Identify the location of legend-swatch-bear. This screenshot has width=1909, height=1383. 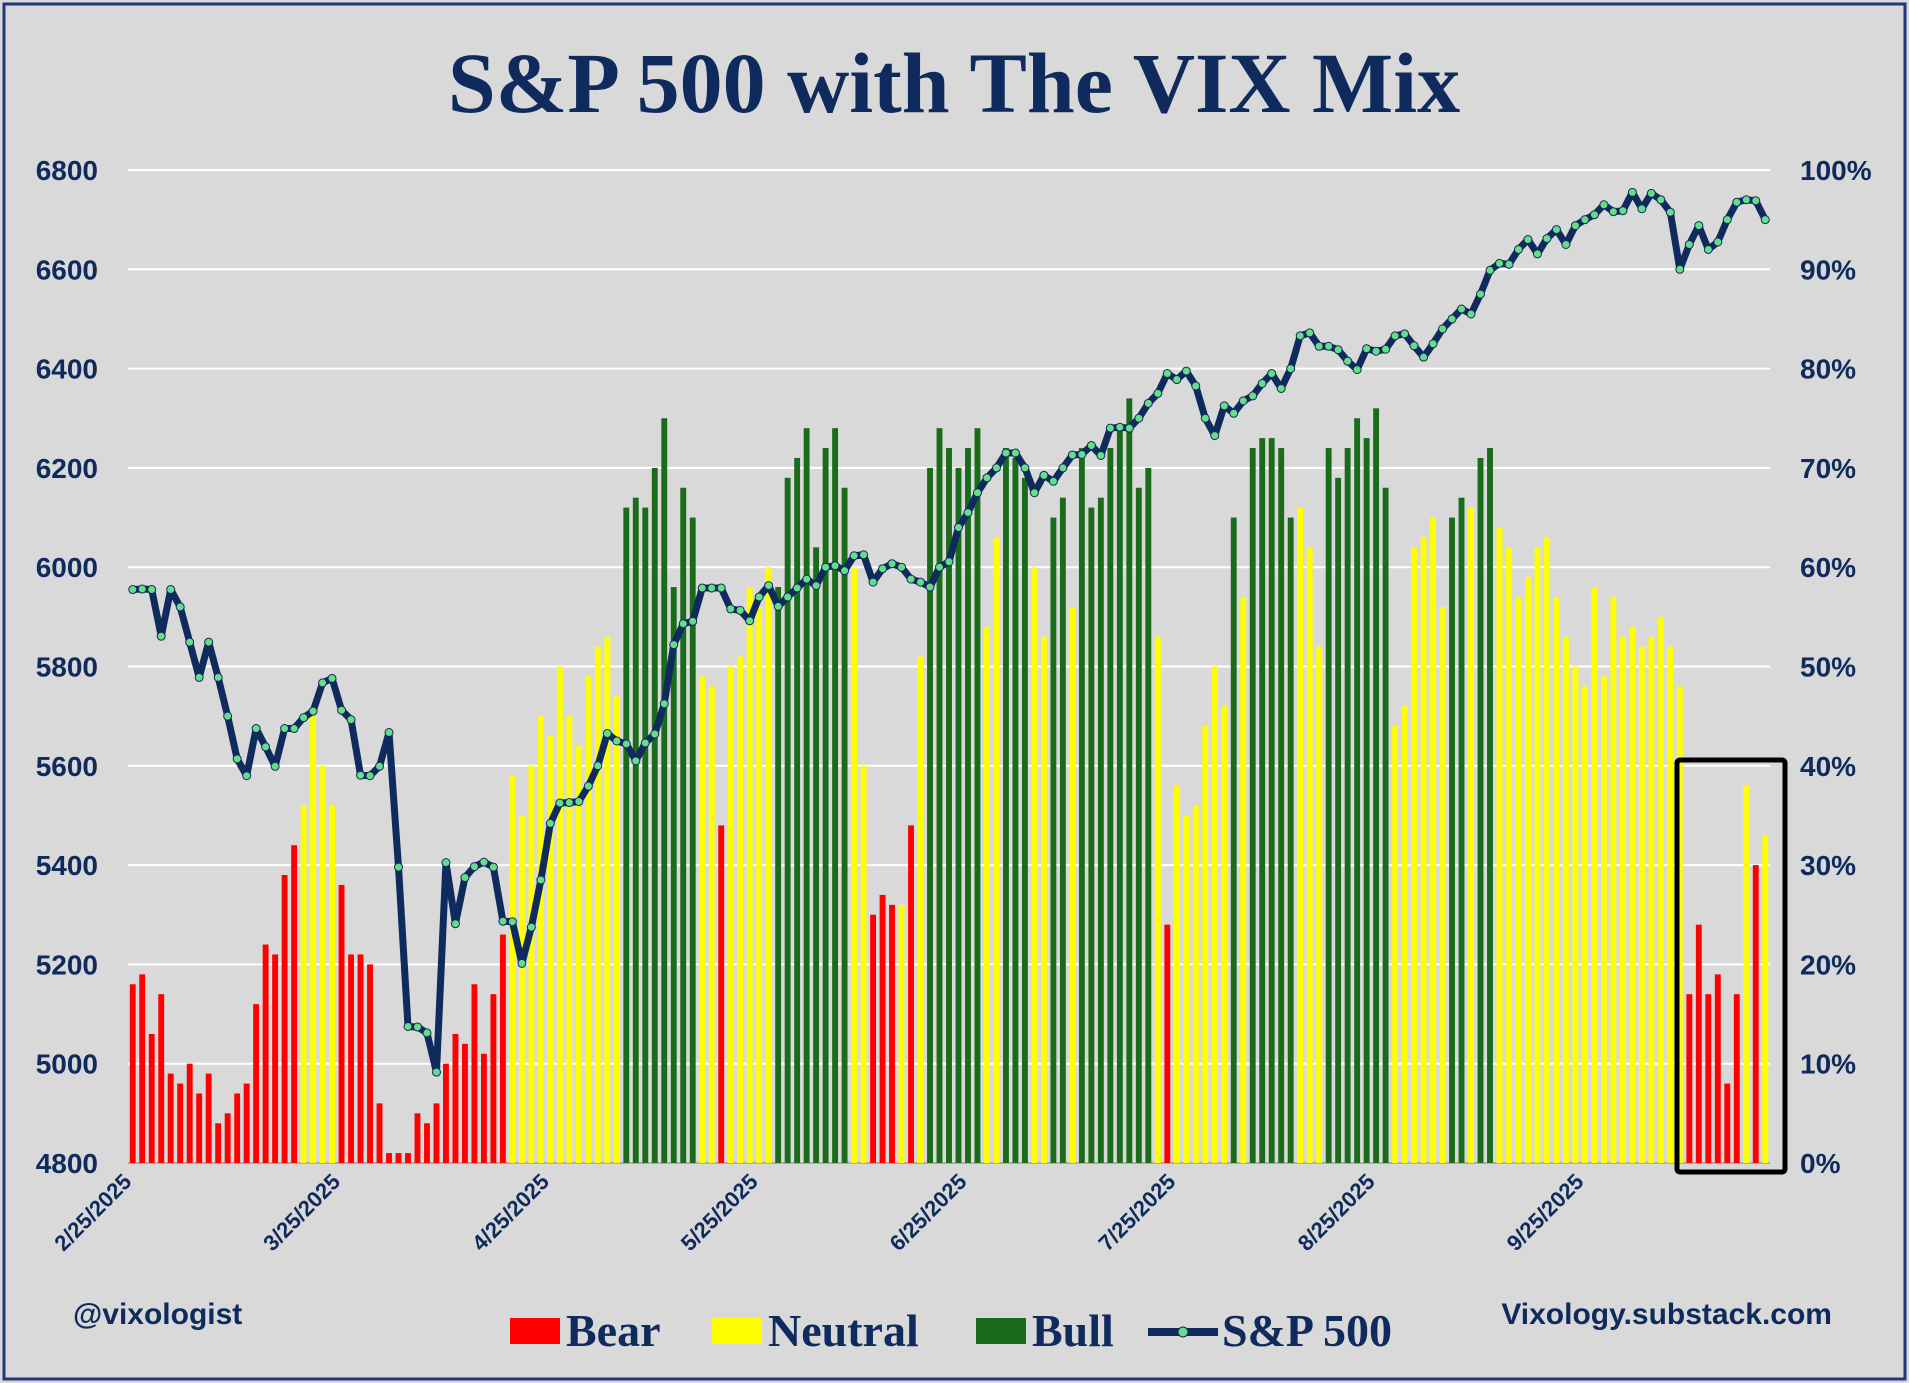
(535, 1331).